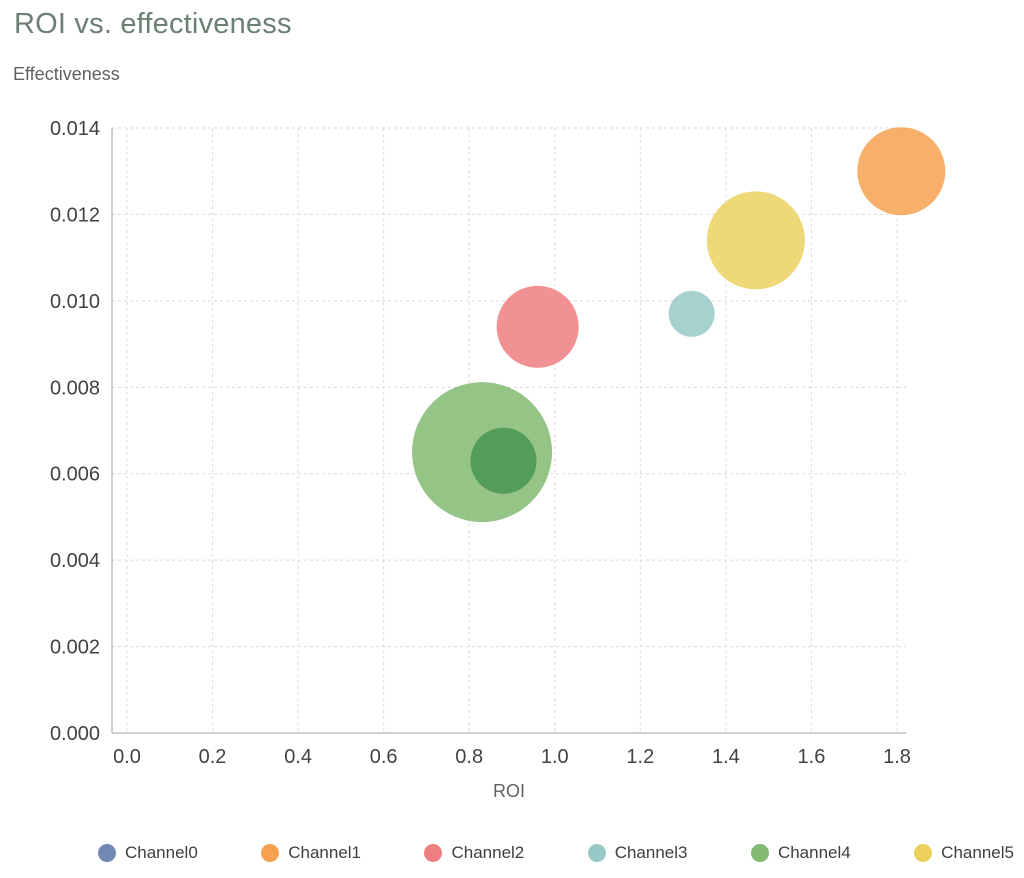  What do you see at coordinates (75, 648) in the screenshot?
I see `y-tick-label: 0.002` at bounding box center [75, 648].